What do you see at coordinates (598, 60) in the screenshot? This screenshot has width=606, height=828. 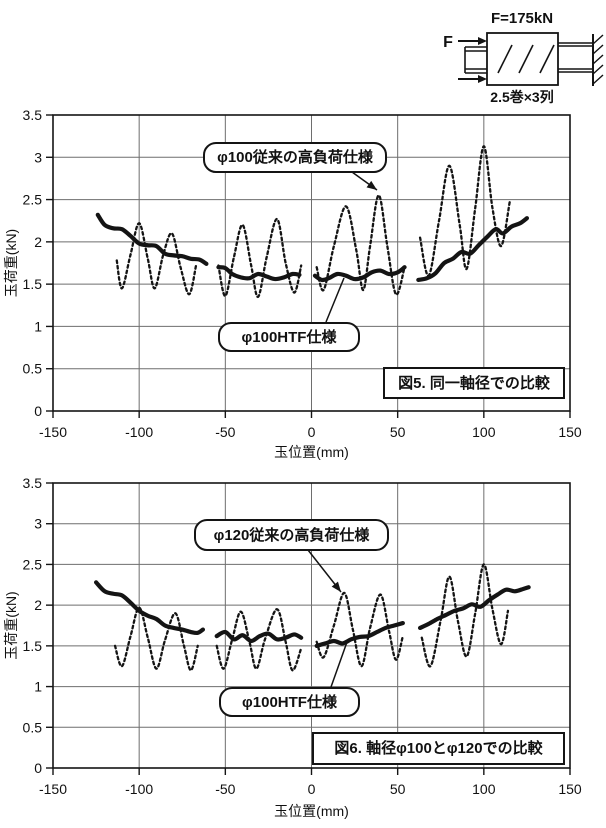 I see `fixed-wall` at bounding box center [598, 60].